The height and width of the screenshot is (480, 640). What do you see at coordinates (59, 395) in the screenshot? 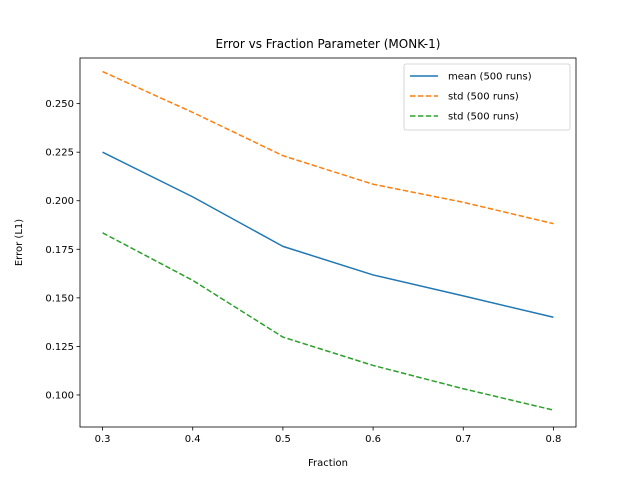
I see `y-tick-label: 0.100` at bounding box center [59, 395].